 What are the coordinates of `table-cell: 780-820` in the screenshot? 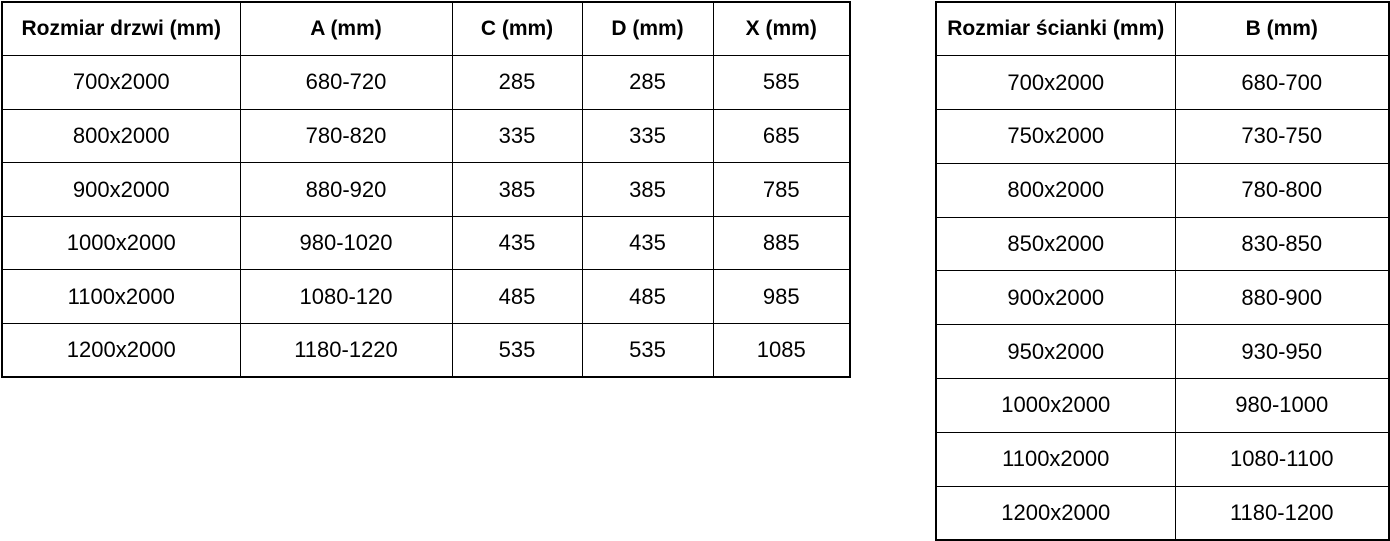 It's located at (346, 136).